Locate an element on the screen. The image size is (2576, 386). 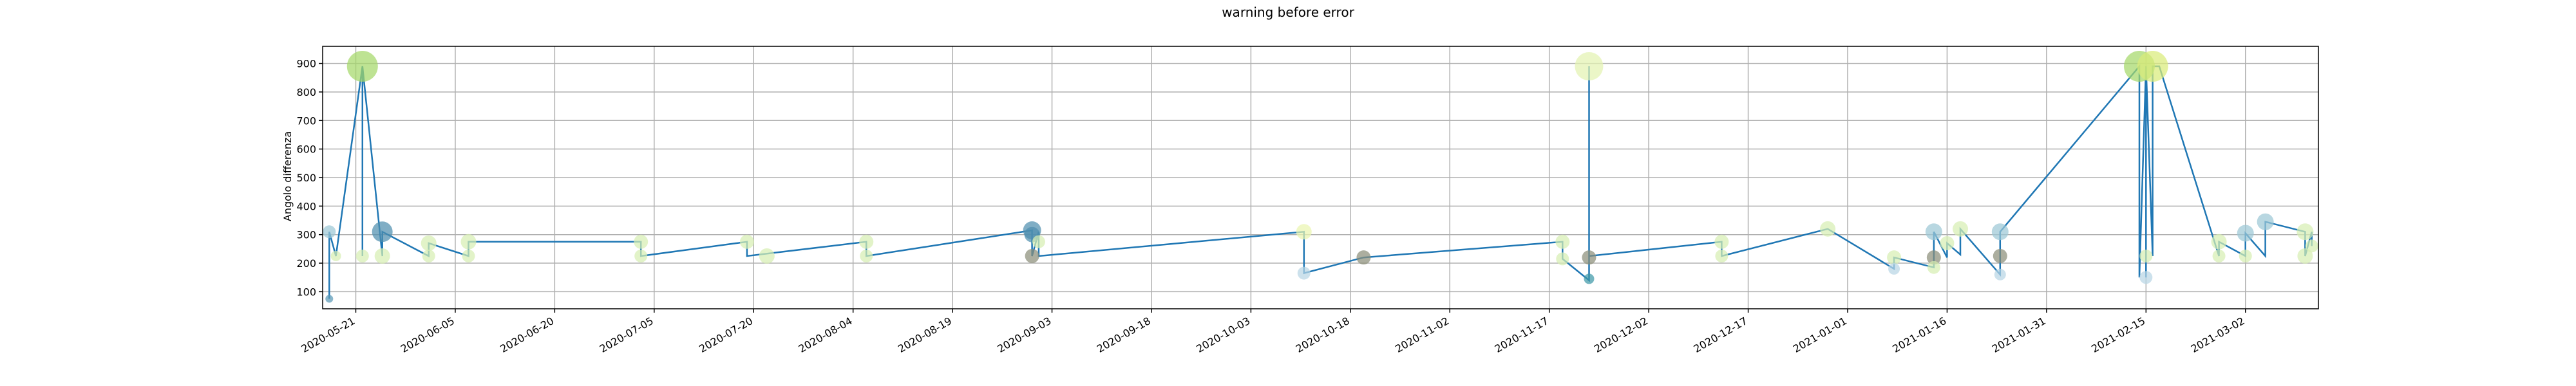
y-tick-label: 900 is located at coordinates (306, 64).